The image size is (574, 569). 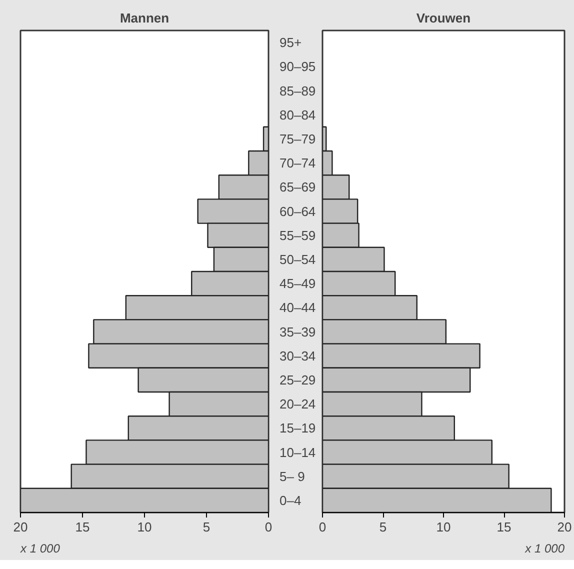 I want to click on chart-title: Mannen, so click(x=145, y=18).